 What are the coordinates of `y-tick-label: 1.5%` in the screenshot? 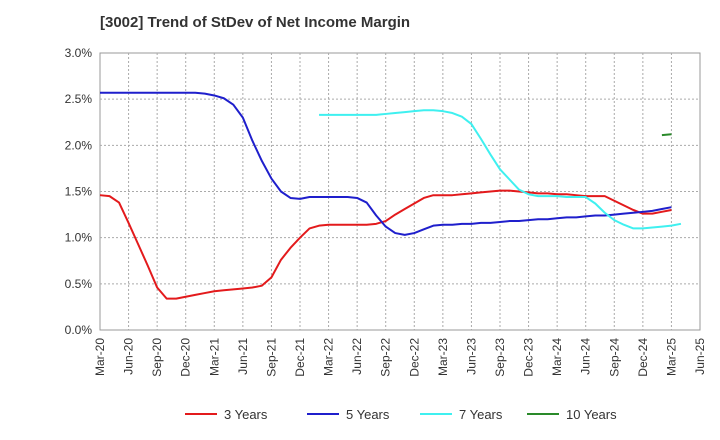 It's located at (79, 192).